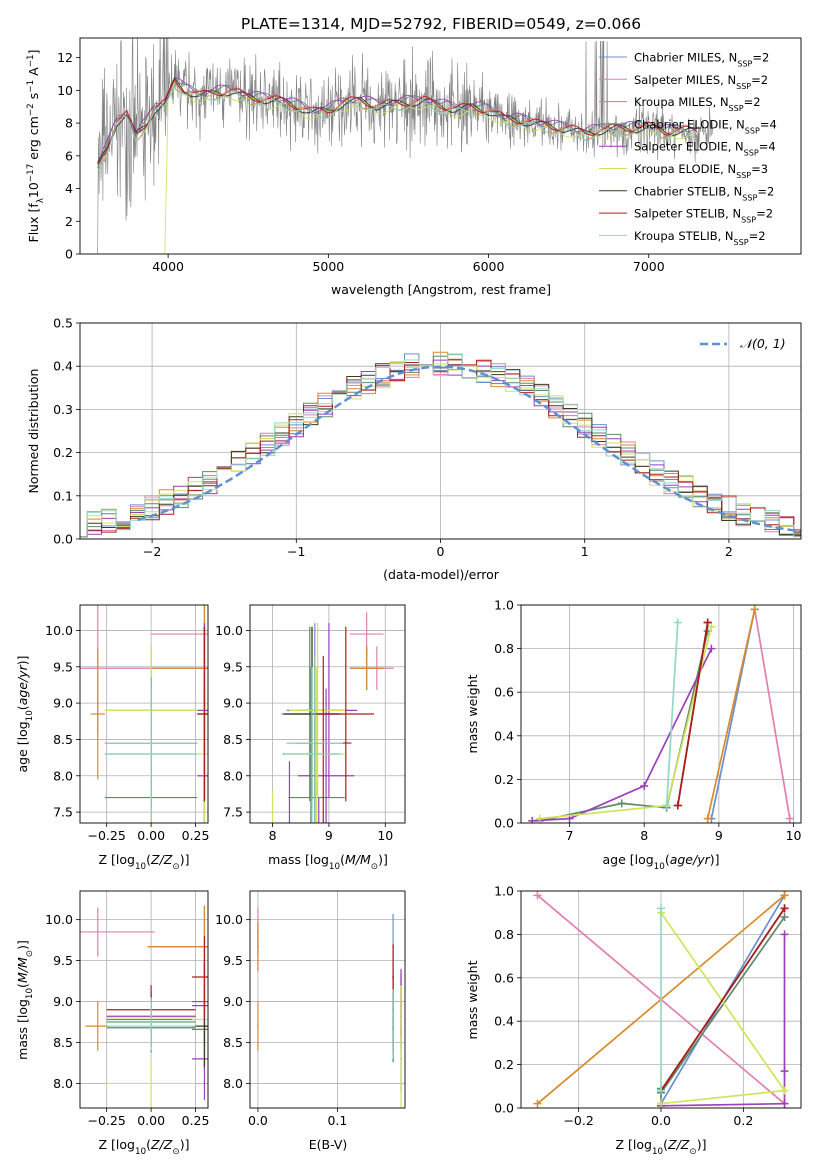 Image resolution: width=819 pixels, height=1170 pixels. What do you see at coordinates (701, 60) in the screenshot?
I see `legend-label: Chabrier MILES, NSSP=2` at bounding box center [701, 60].